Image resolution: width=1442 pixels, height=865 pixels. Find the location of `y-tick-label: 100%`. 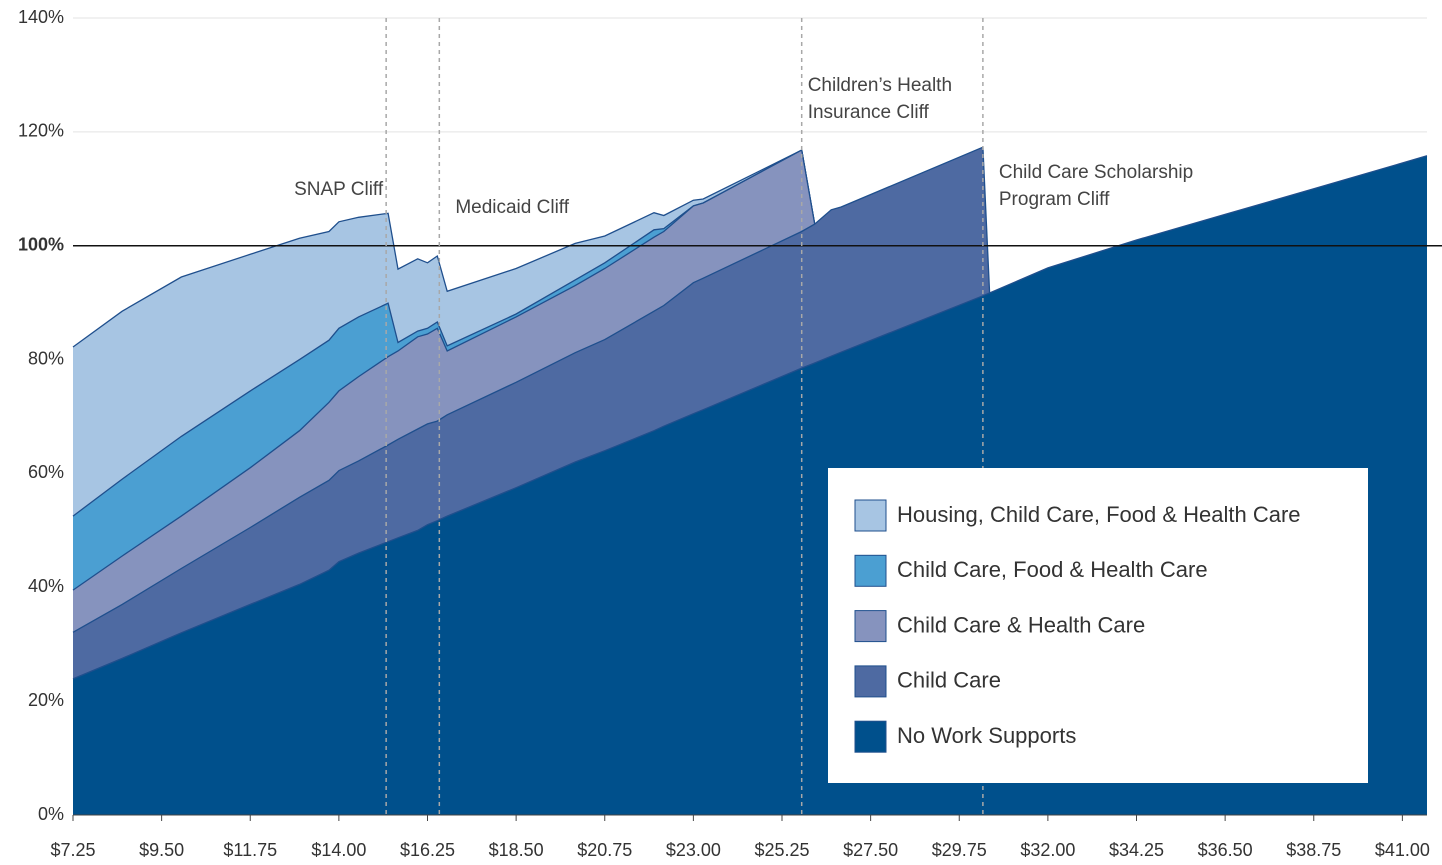

y-tick-label: 100% is located at coordinates (41, 244).